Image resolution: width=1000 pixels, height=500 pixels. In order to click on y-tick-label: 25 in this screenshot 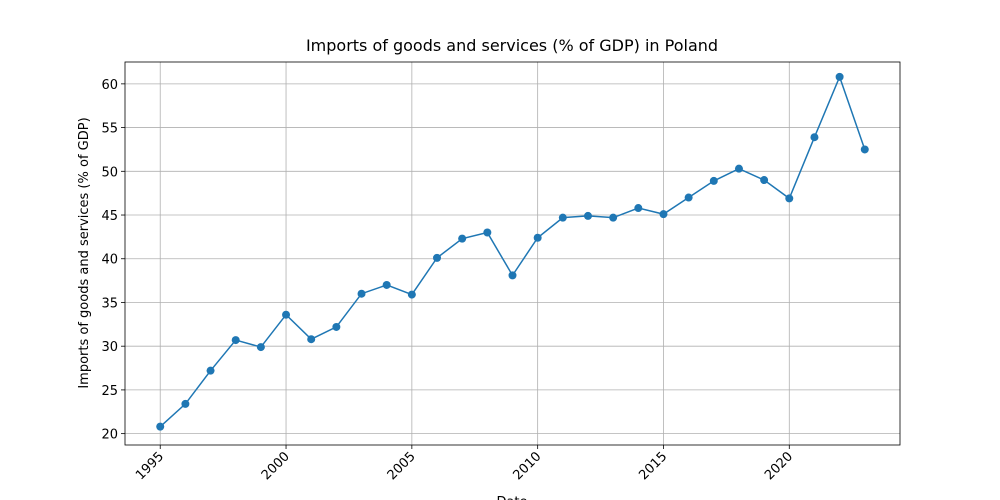, I will do `click(109, 391)`.